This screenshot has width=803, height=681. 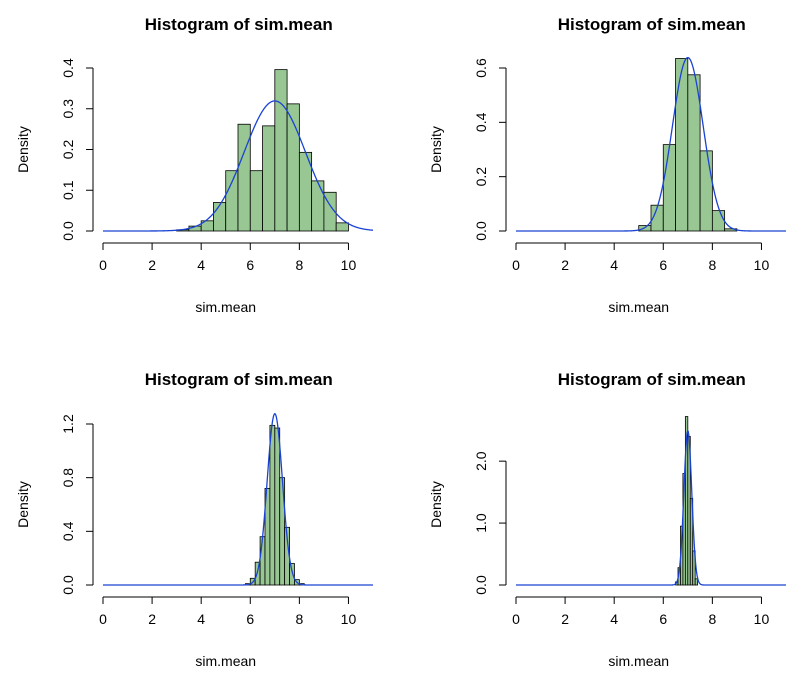 I want to click on y-axis: 0.0 0.1 0.2 0.3 0.4, so click(x=77, y=149).